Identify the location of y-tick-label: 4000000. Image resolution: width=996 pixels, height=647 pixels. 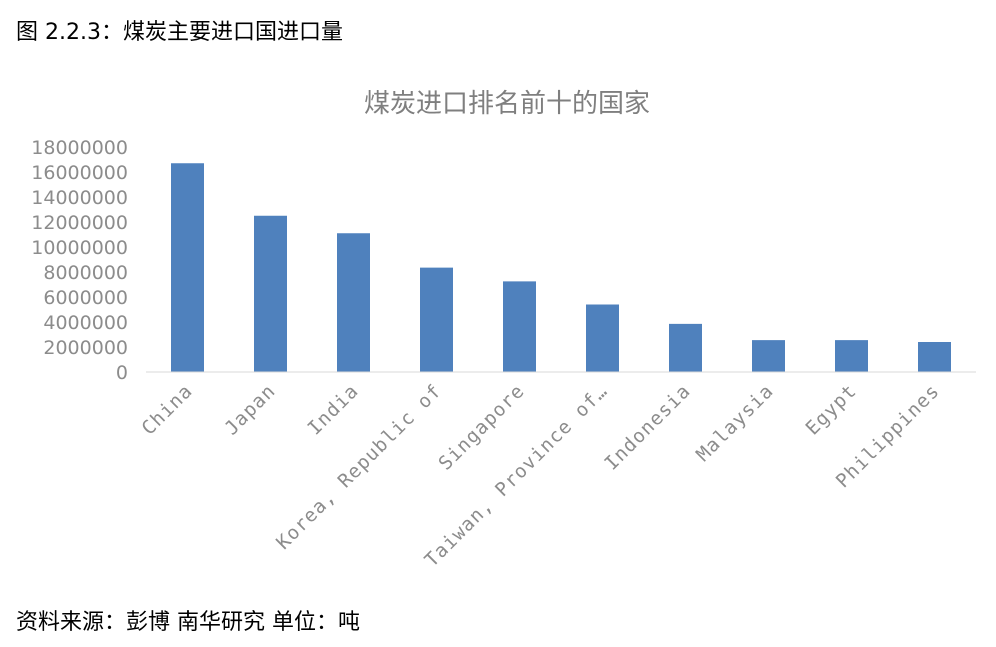
(85, 323).